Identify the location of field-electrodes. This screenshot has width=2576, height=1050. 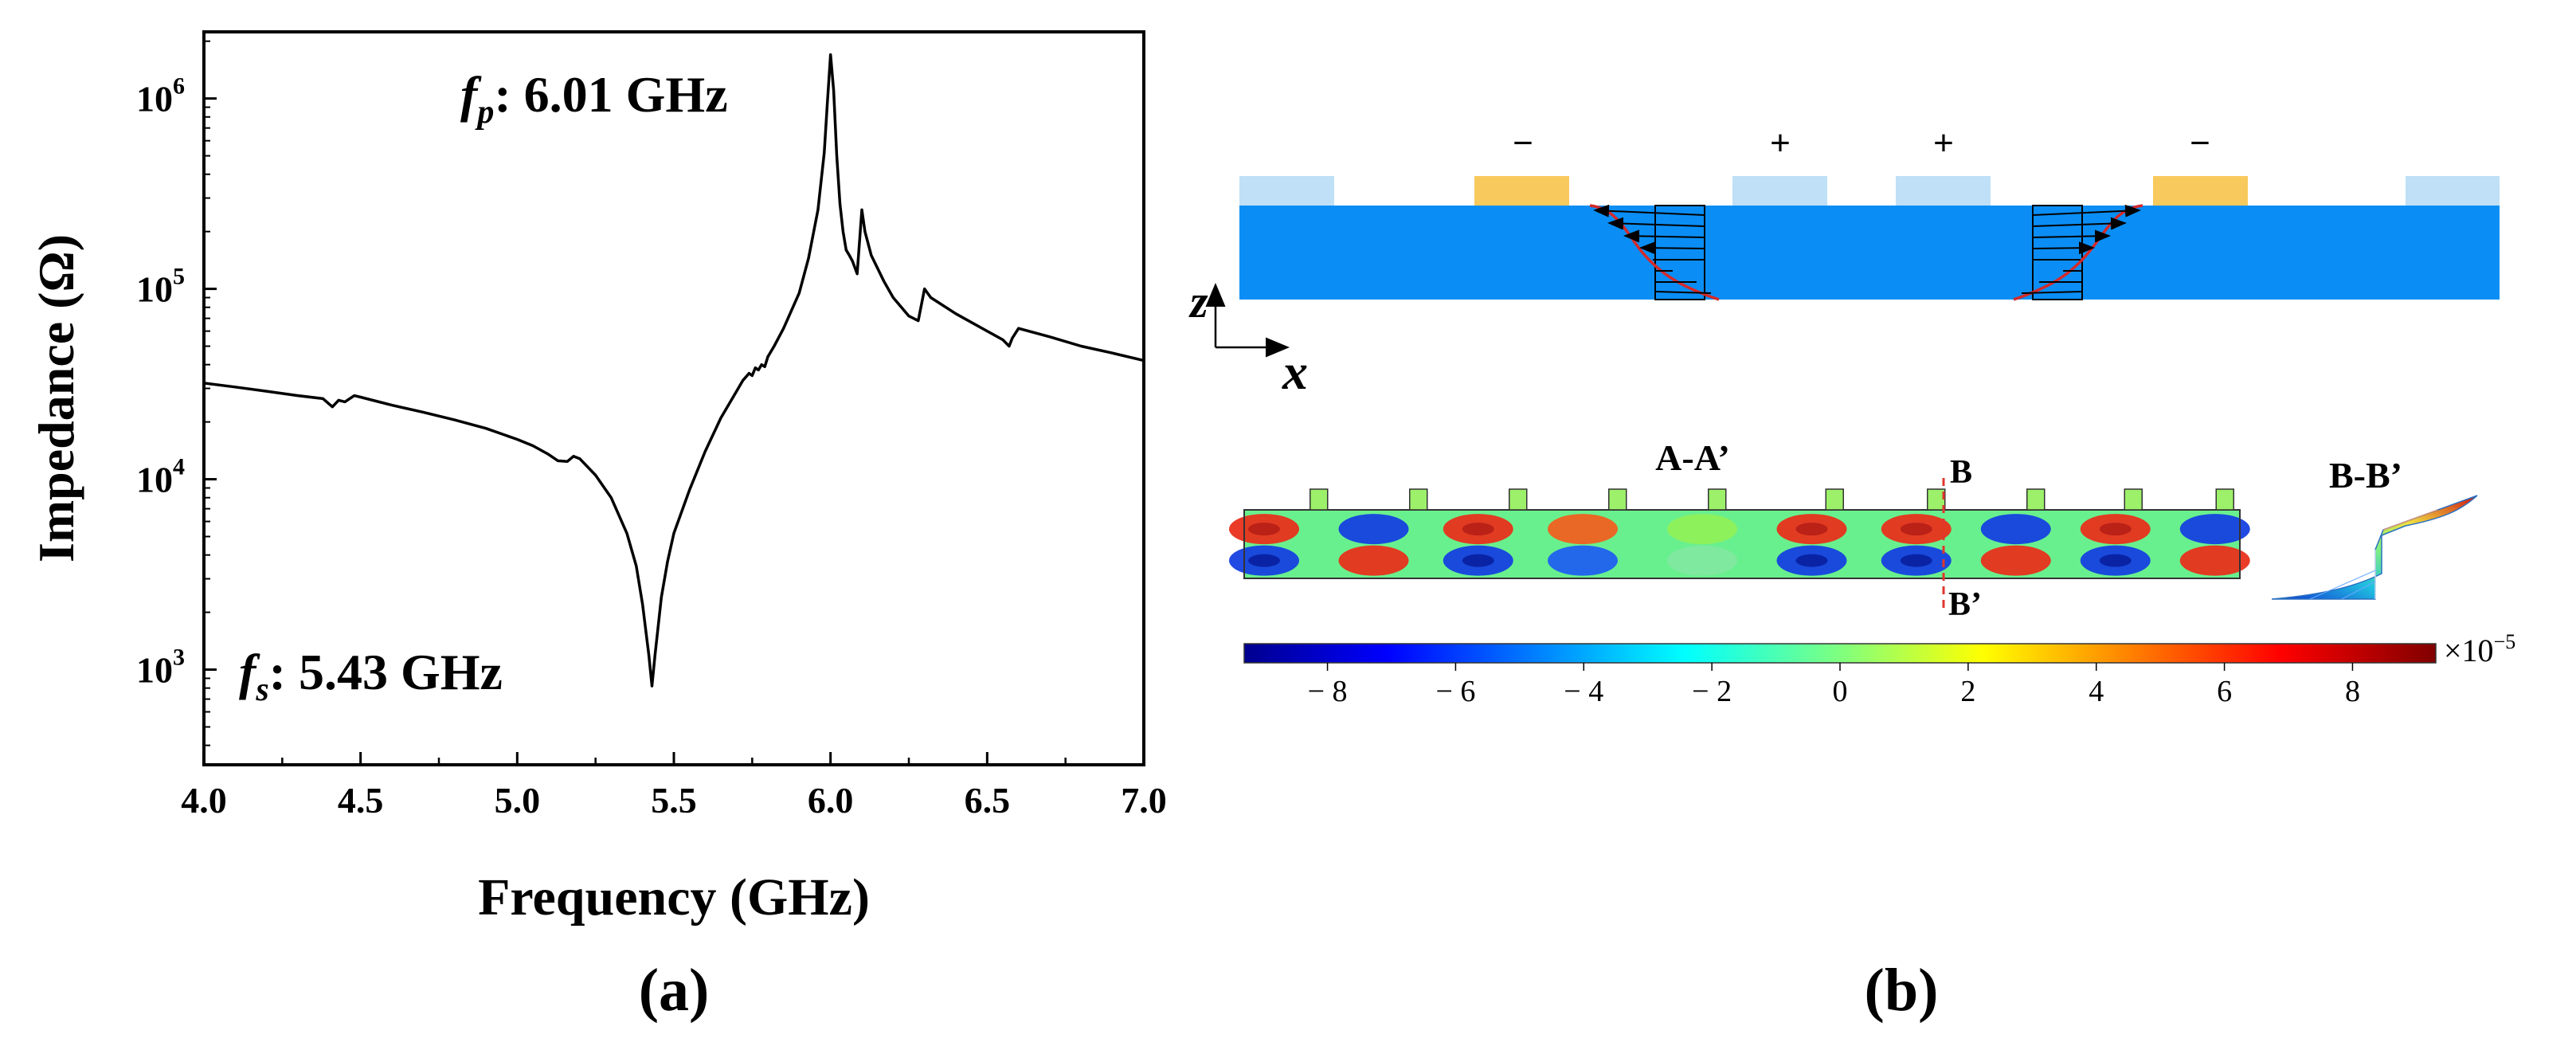
(1772, 500).